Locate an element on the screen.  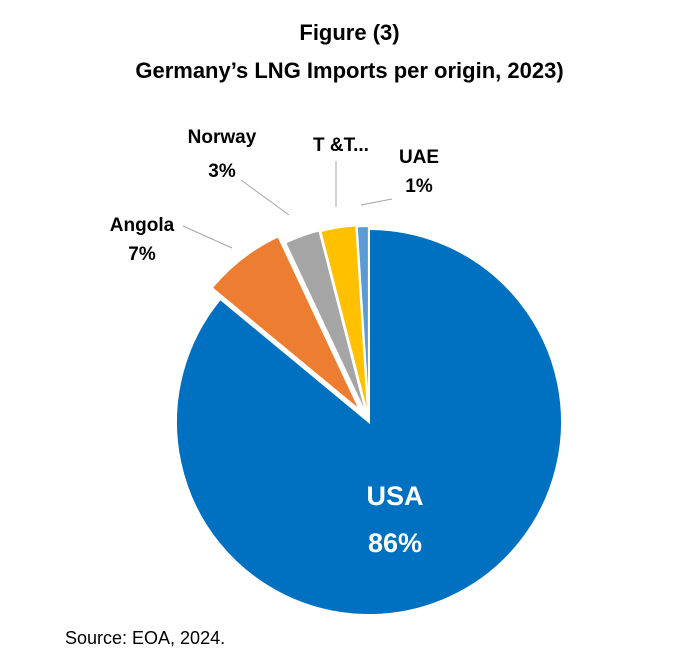
leader-line-uae is located at coordinates (376, 202).